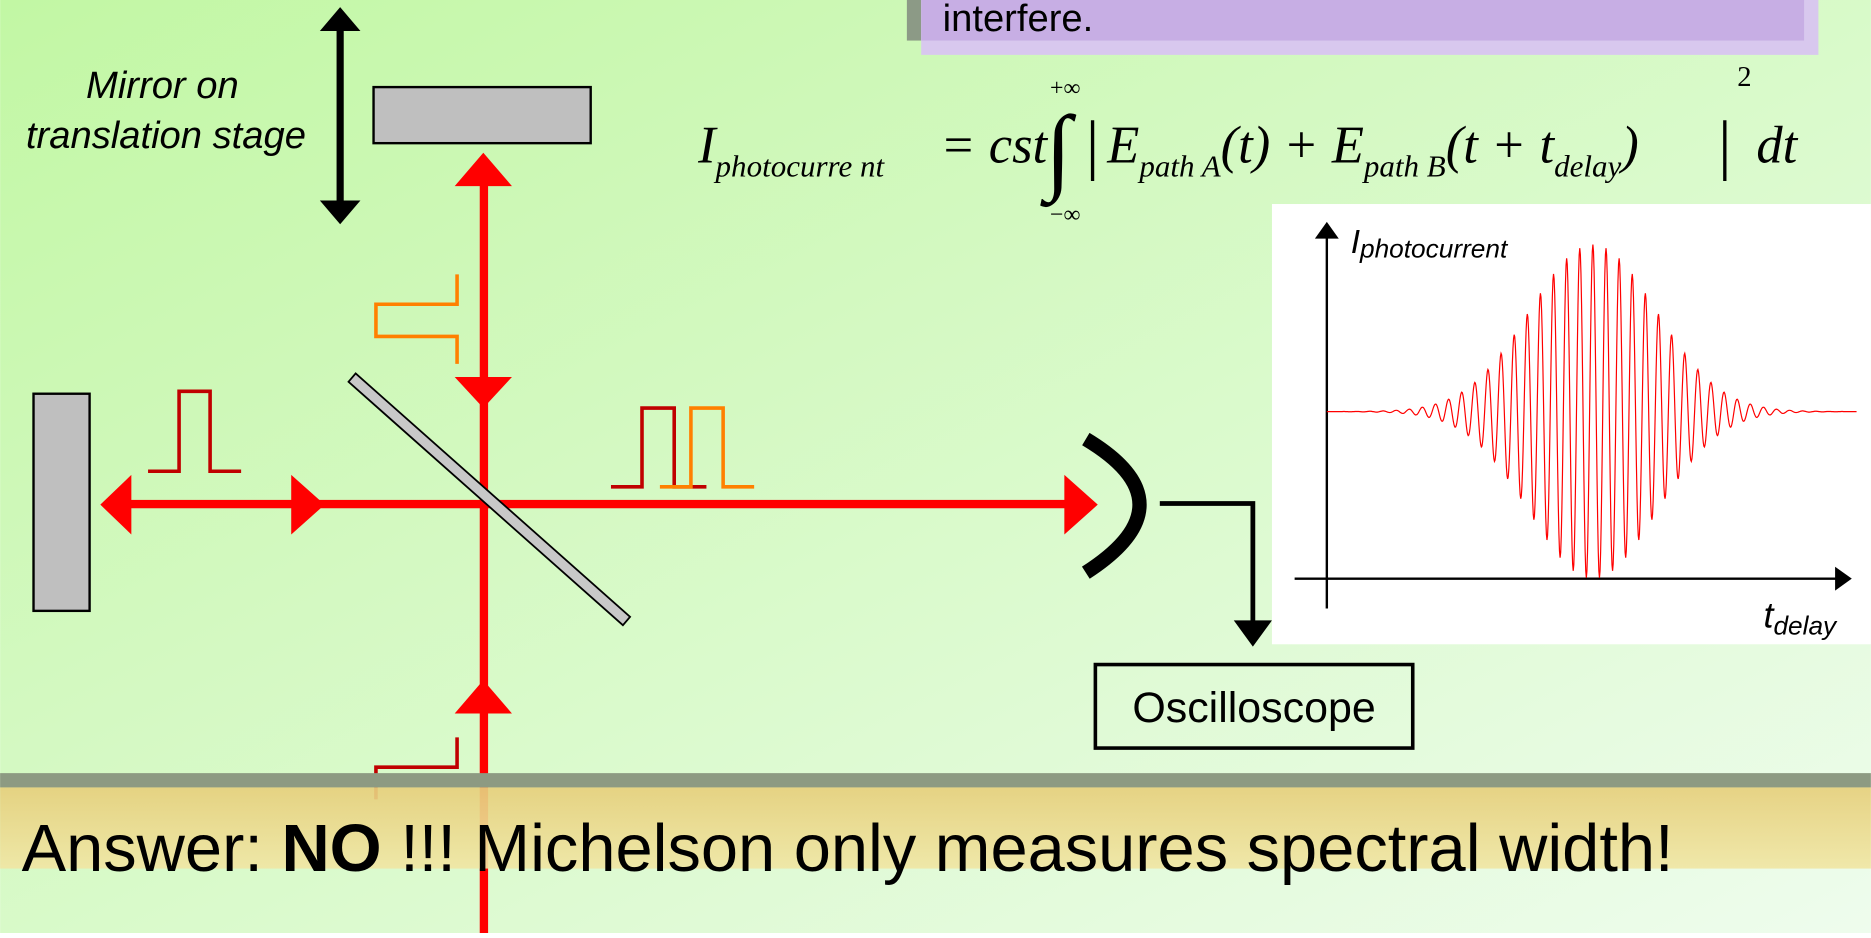 The width and height of the screenshot is (1871, 938). What do you see at coordinates (1179, 166) in the screenshot?
I see `eq-sub: path A` at bounding box center [1179, 166].